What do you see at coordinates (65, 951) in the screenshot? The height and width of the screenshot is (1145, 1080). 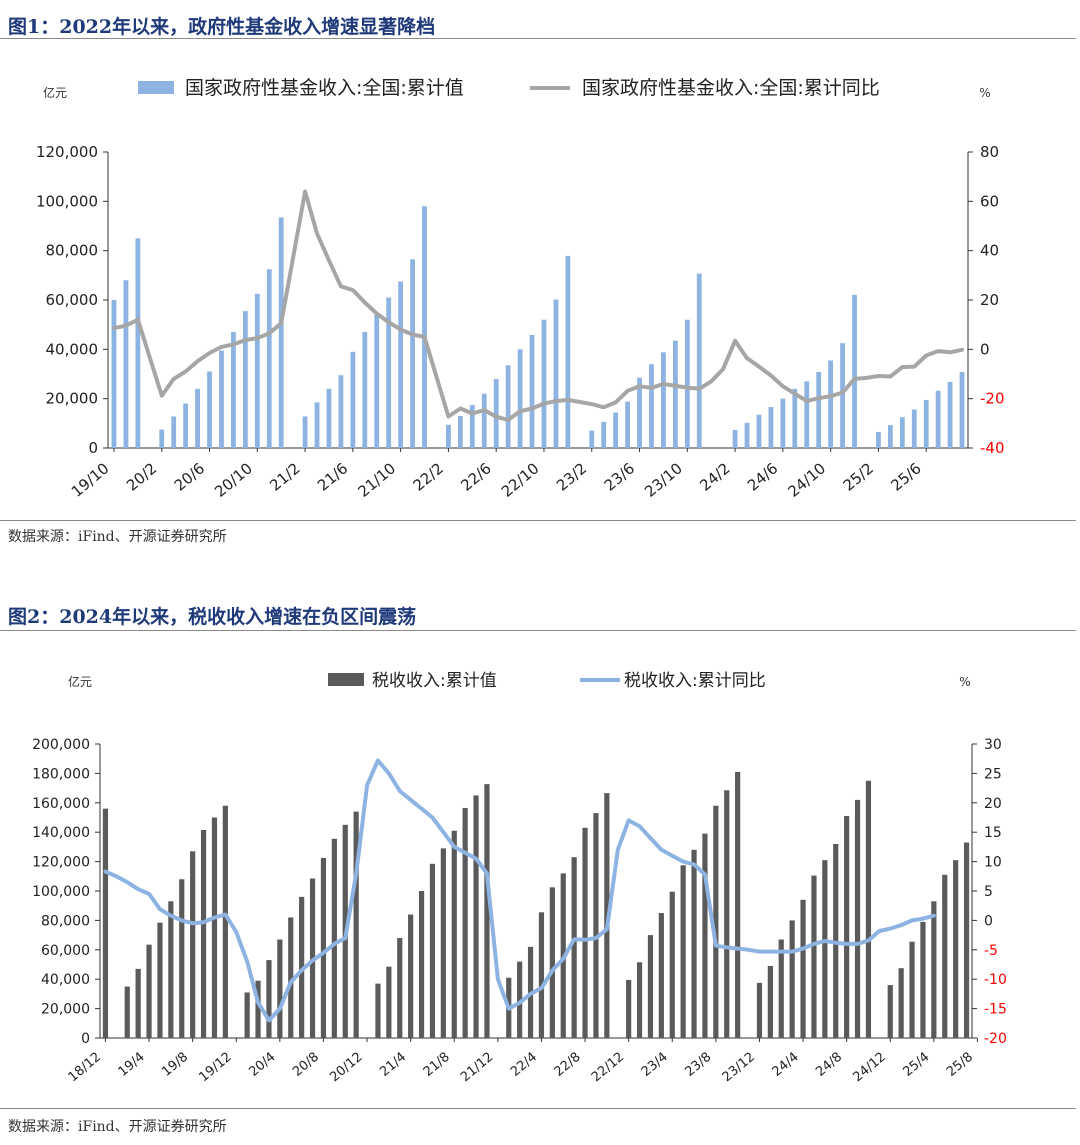 I see `left-tick-label: 60,000` at bounding box center [65, 951].